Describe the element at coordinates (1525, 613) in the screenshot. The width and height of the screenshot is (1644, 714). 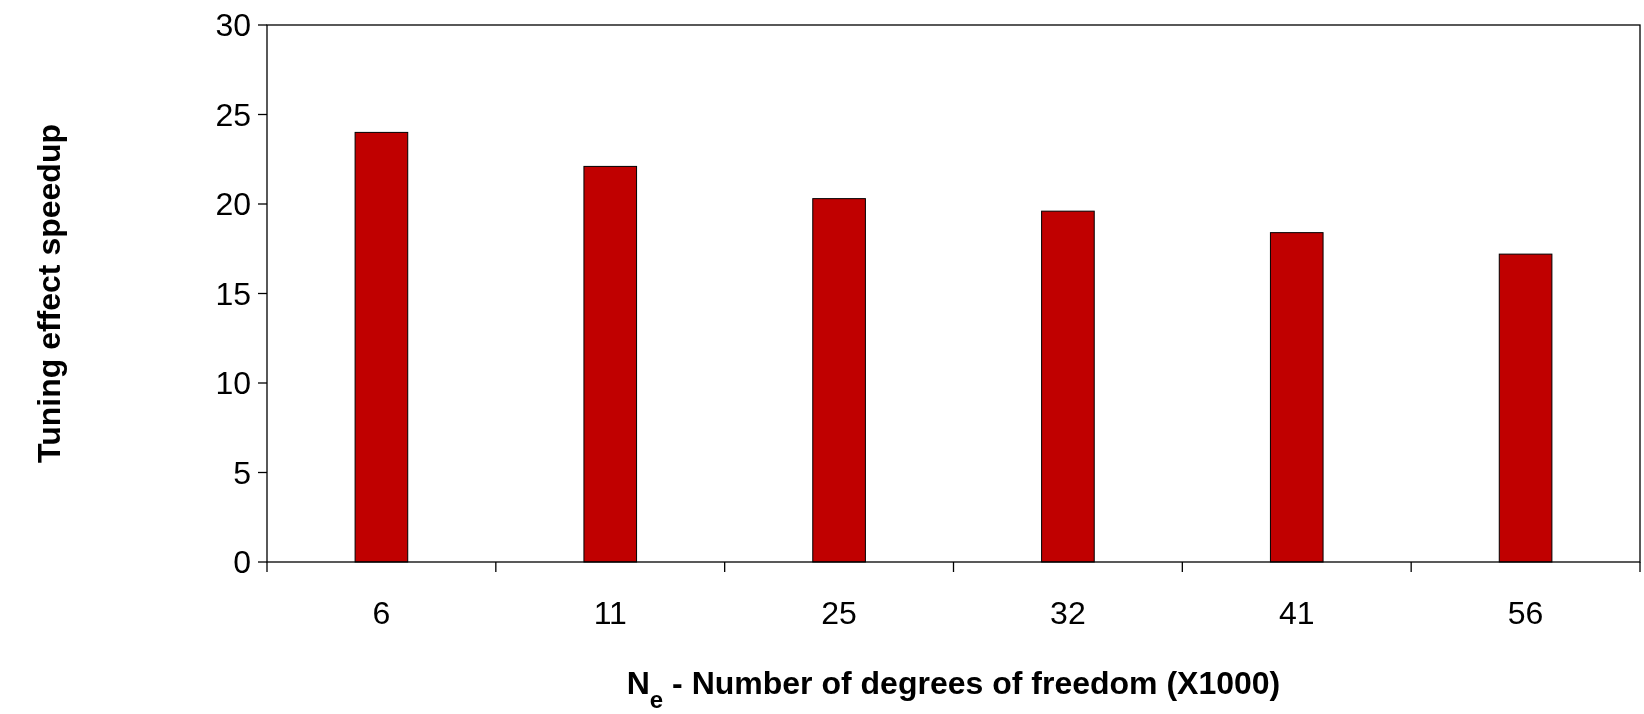
I see `x-tick-label: 56` at that location.